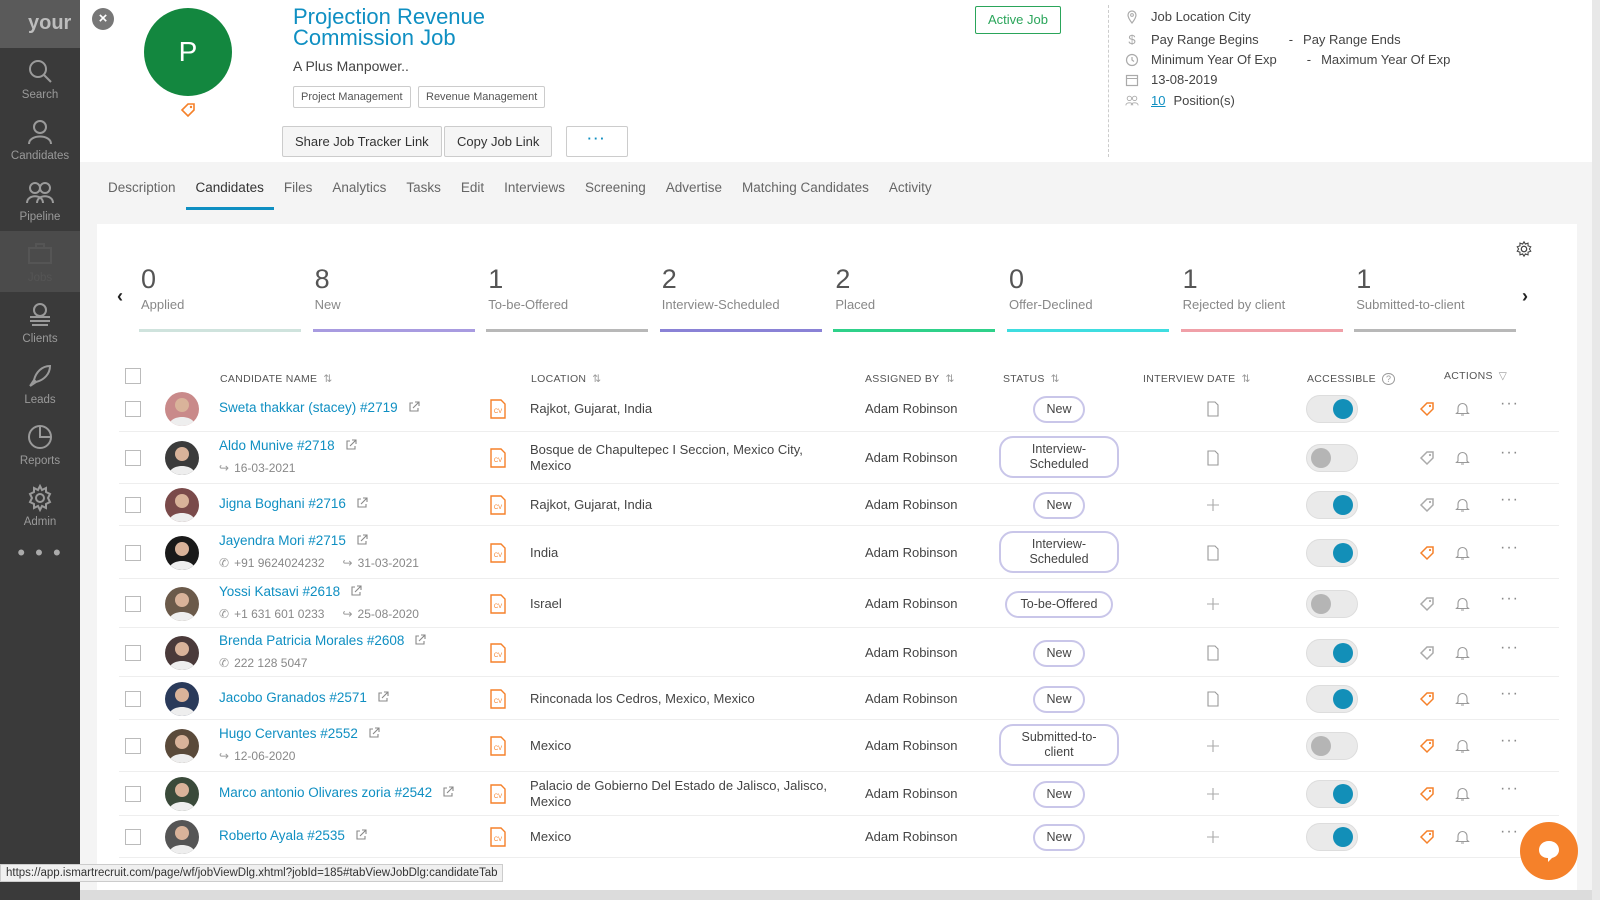 The height and width of the screenshot is (900, 1600). Describe the element at coordinates (288, 733) in the screenshot. I see `candidate-name: Hugo Cervantes #2552` at that location.